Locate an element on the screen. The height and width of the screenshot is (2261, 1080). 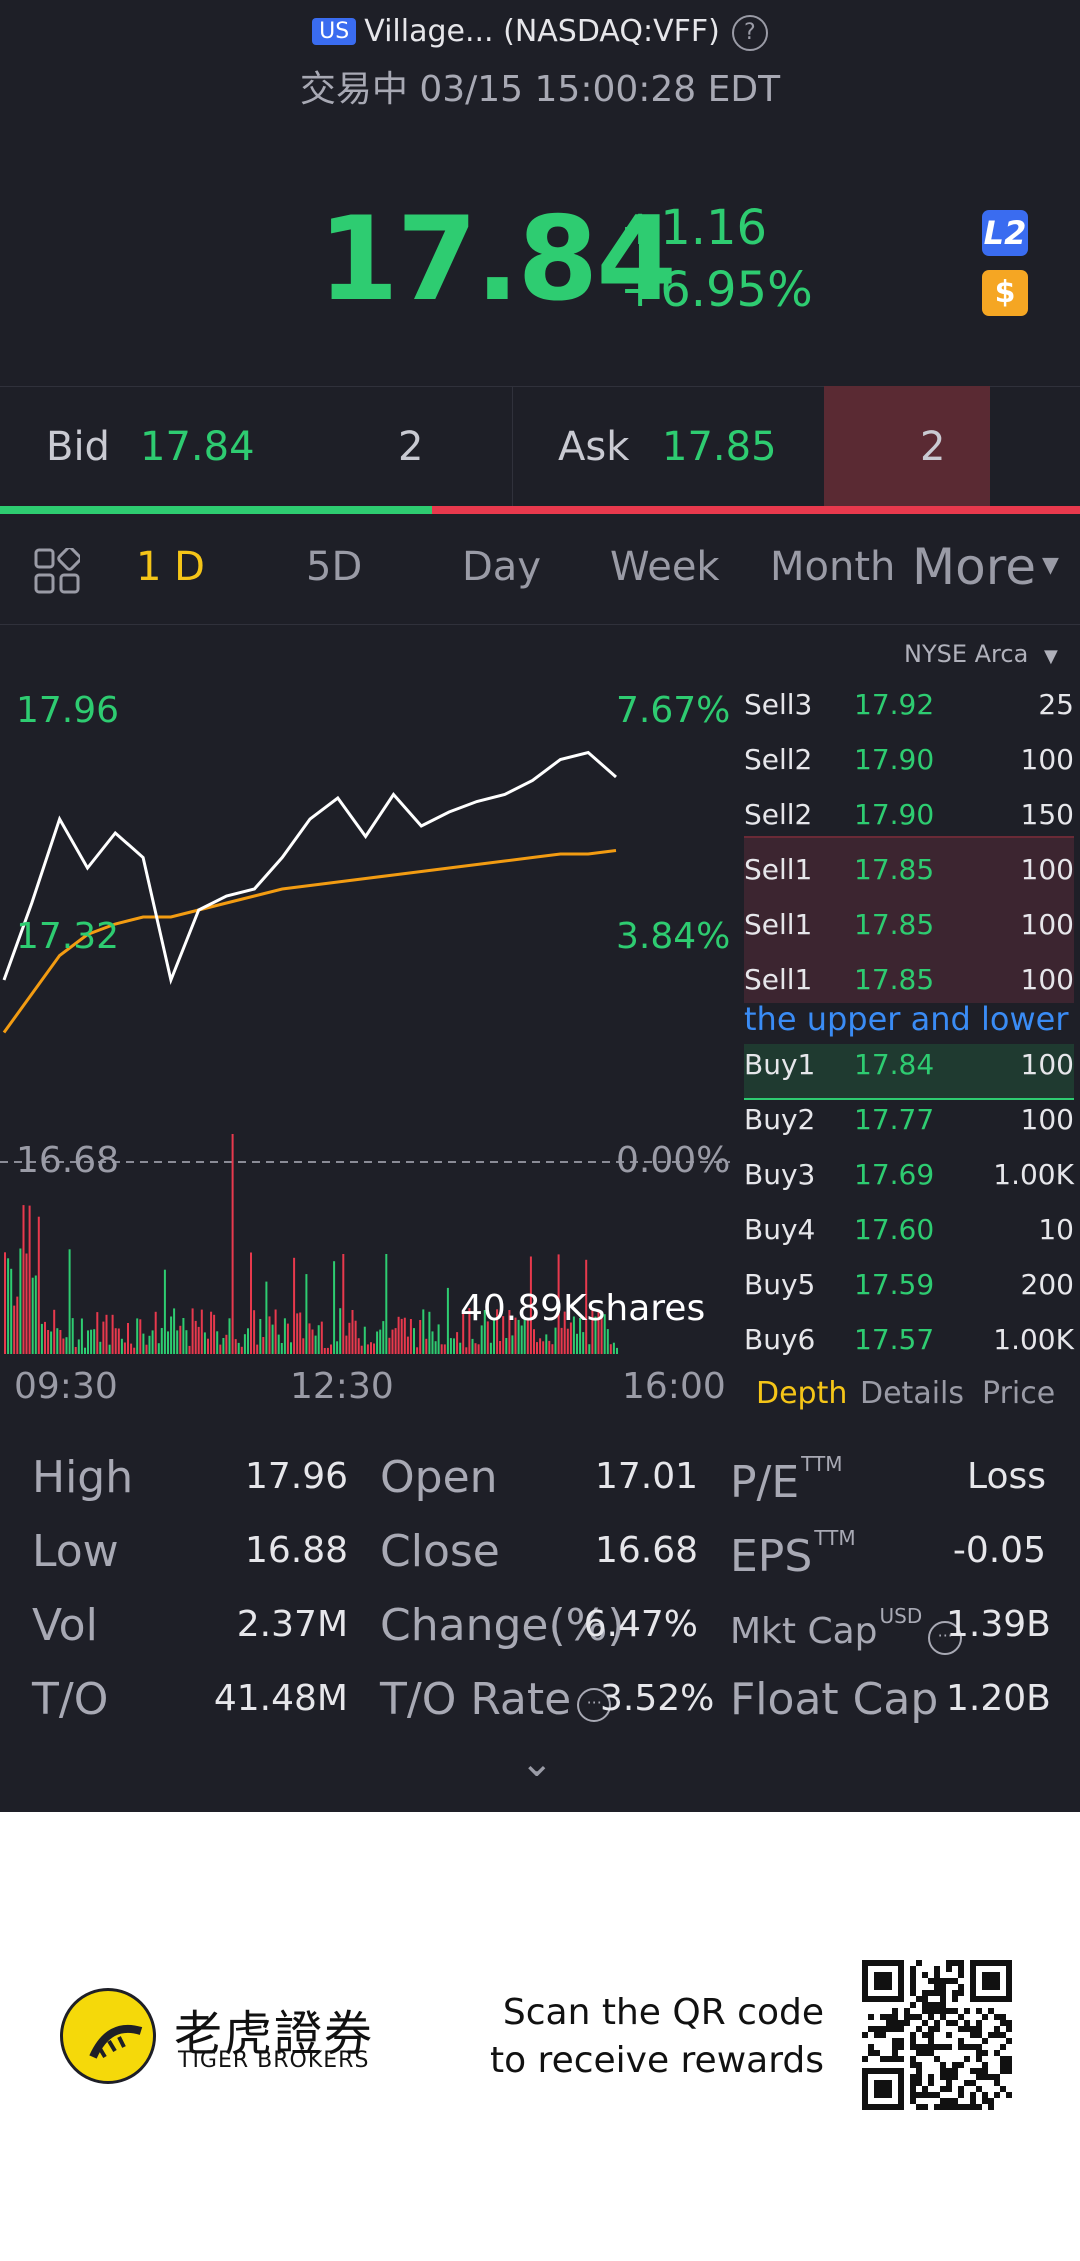
tab-day: Day is located at coordinates (501, 567).